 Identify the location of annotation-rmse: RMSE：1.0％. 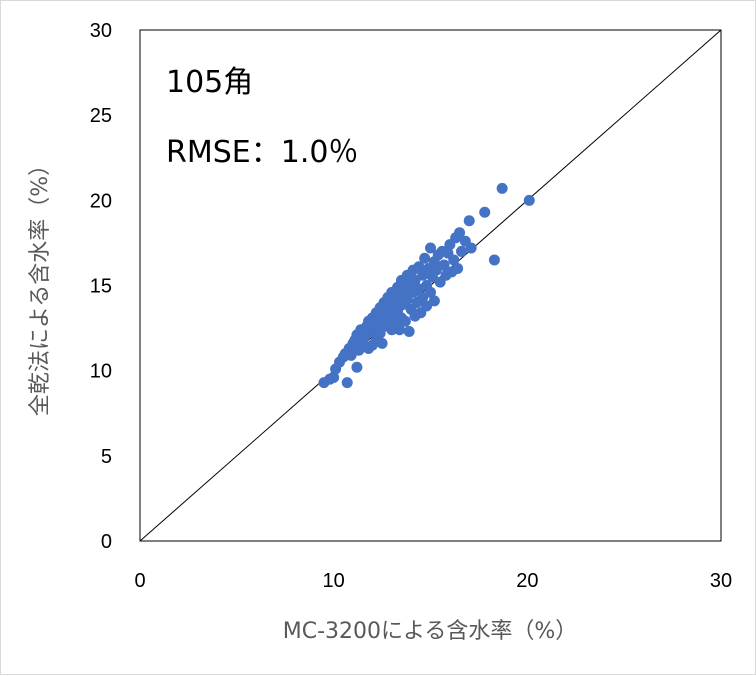
(262, 152).